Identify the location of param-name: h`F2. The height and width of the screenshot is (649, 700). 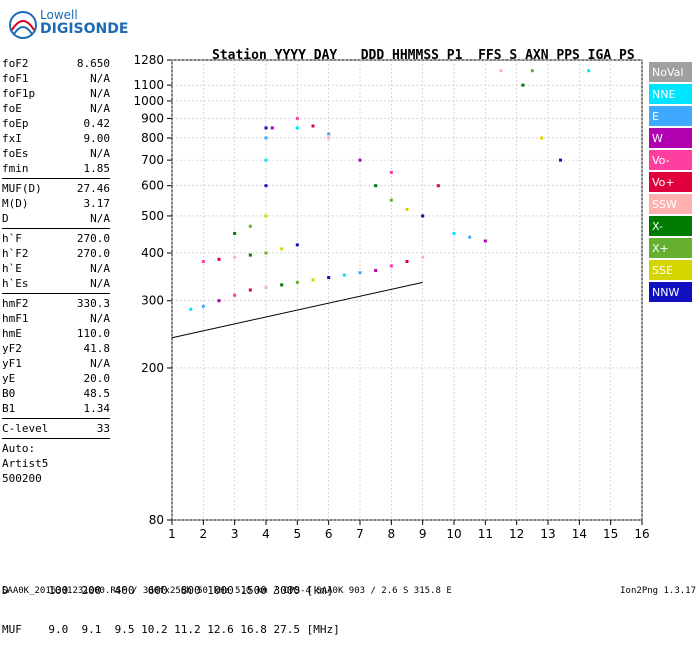
(15, 253).